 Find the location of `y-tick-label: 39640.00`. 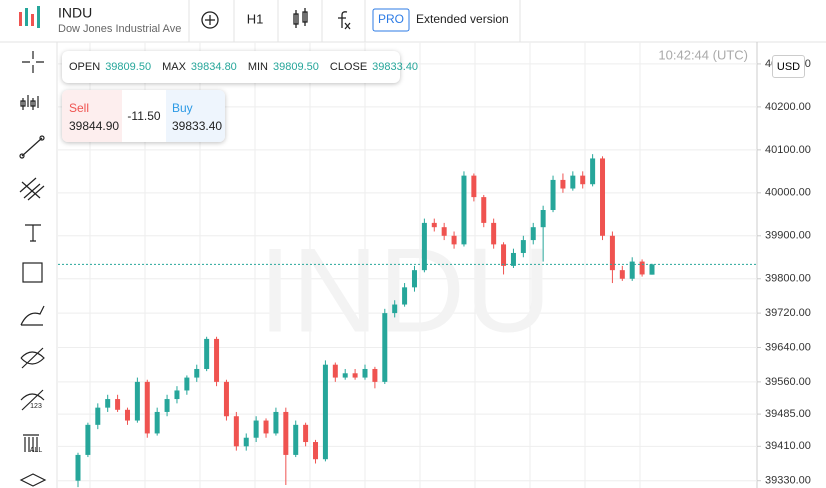

y-tick-label: 39640.00 is located at coordinates (788, 347).